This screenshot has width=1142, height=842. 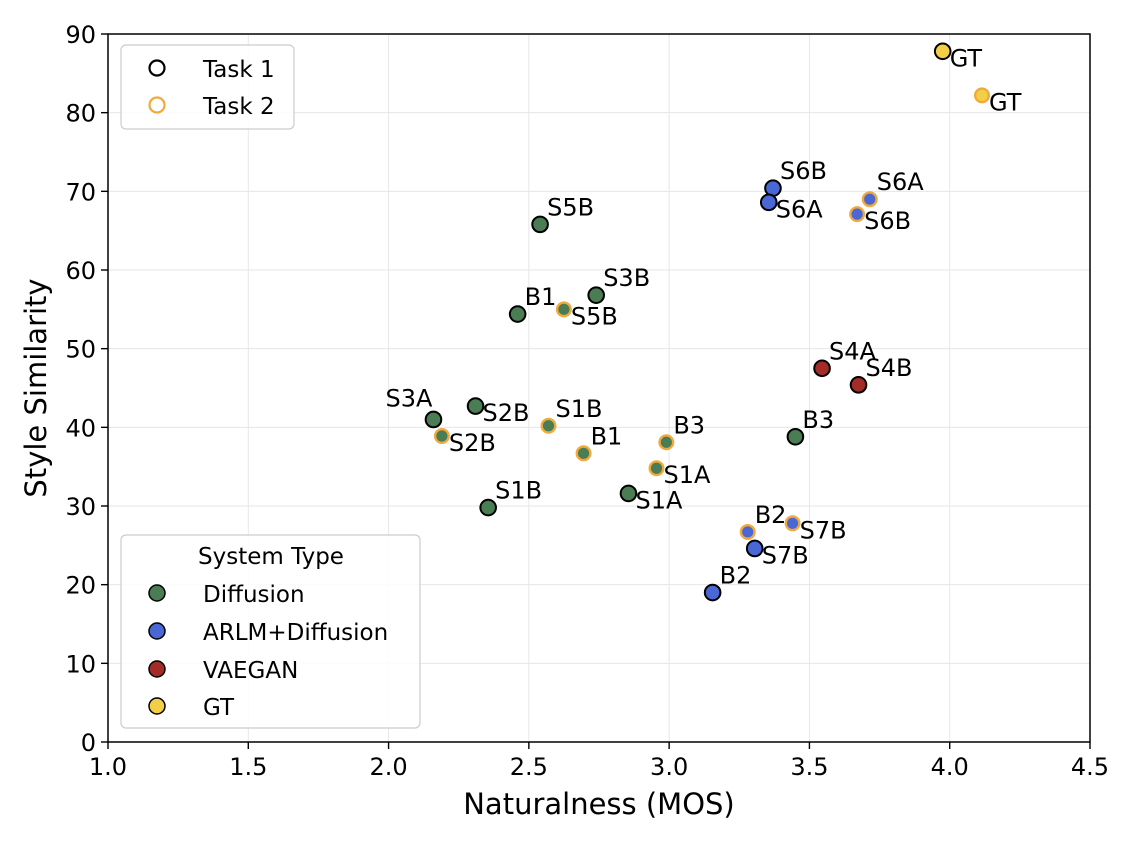 I want to click on gt-legend-marker, so click(x=157, y=706).